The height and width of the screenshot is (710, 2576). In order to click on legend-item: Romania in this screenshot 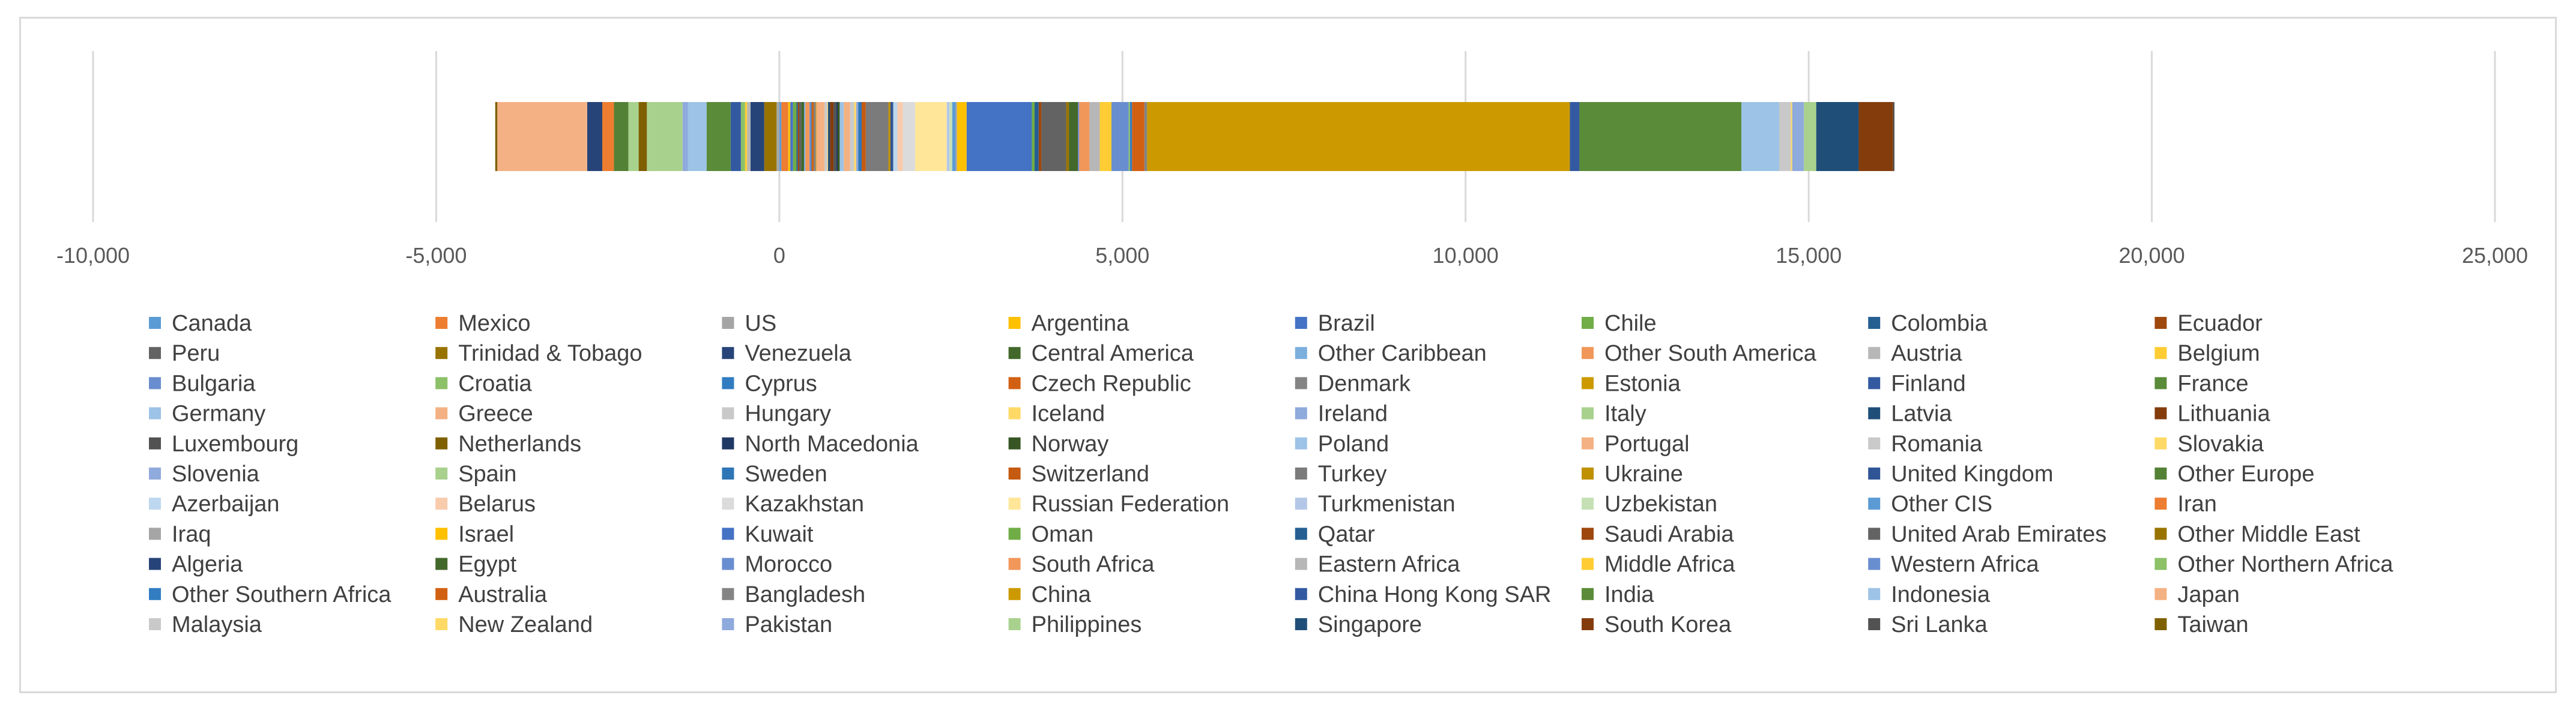, I will do `click(1925, 444)`.